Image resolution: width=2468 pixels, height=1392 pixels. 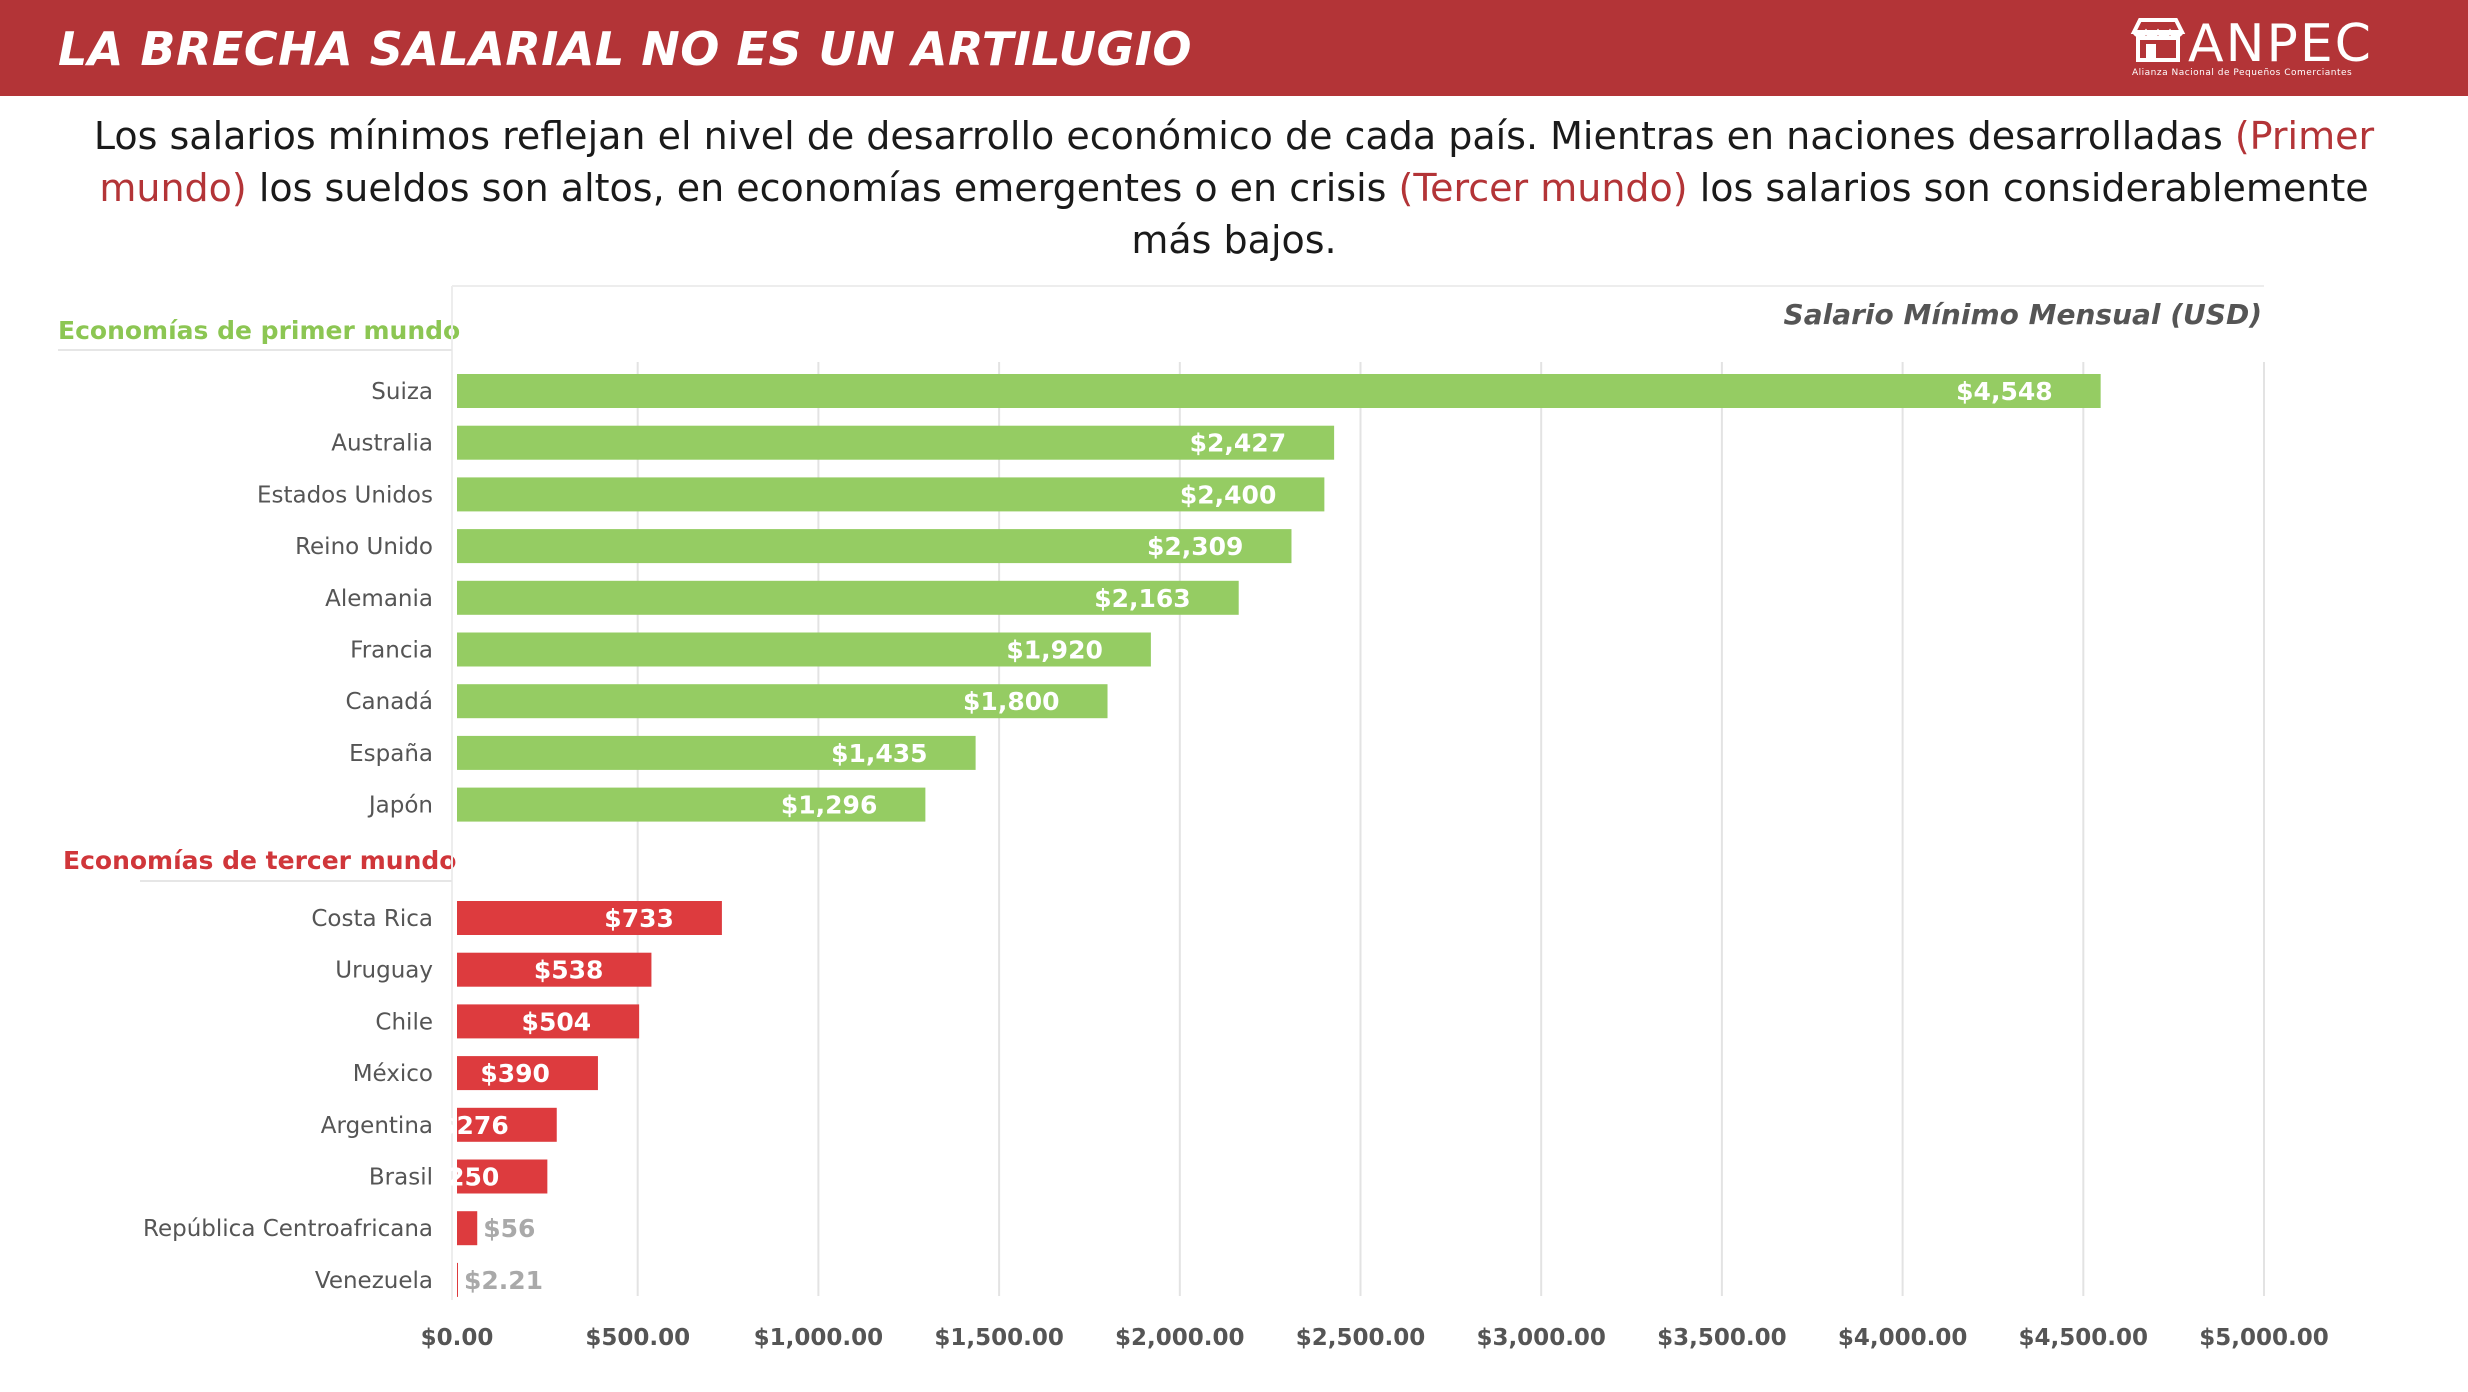 I want to click on category-label: España, so click(x=391, y=754).